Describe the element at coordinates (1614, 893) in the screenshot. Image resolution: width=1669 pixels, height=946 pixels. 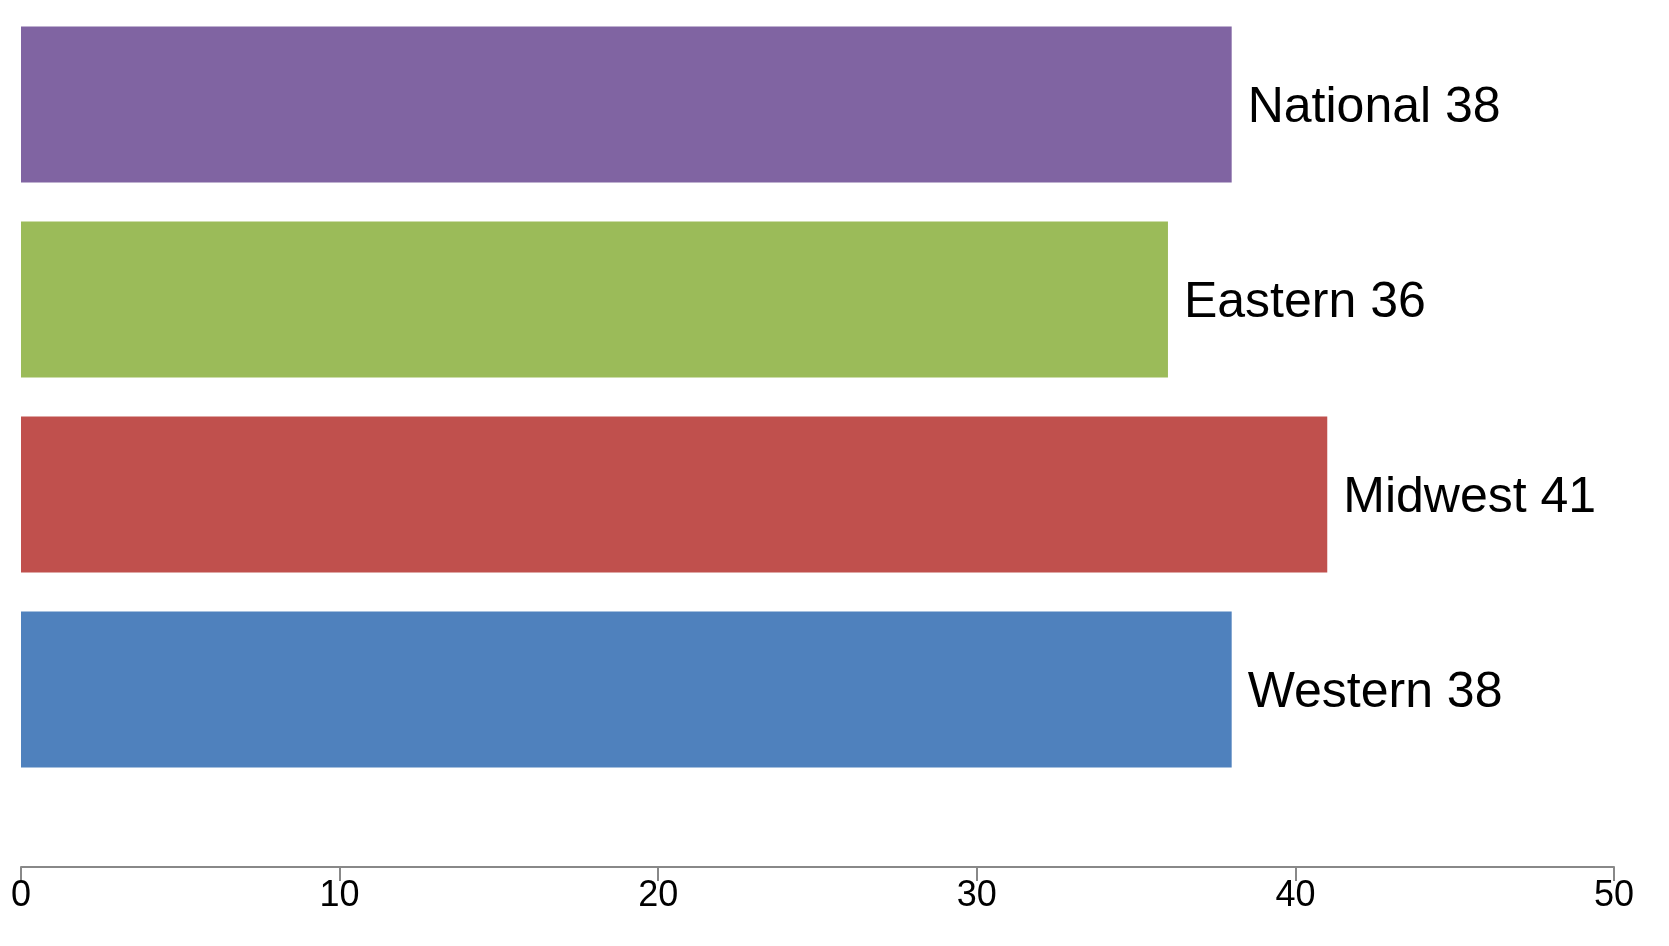
I see `x-tick-label: 50` at that location.